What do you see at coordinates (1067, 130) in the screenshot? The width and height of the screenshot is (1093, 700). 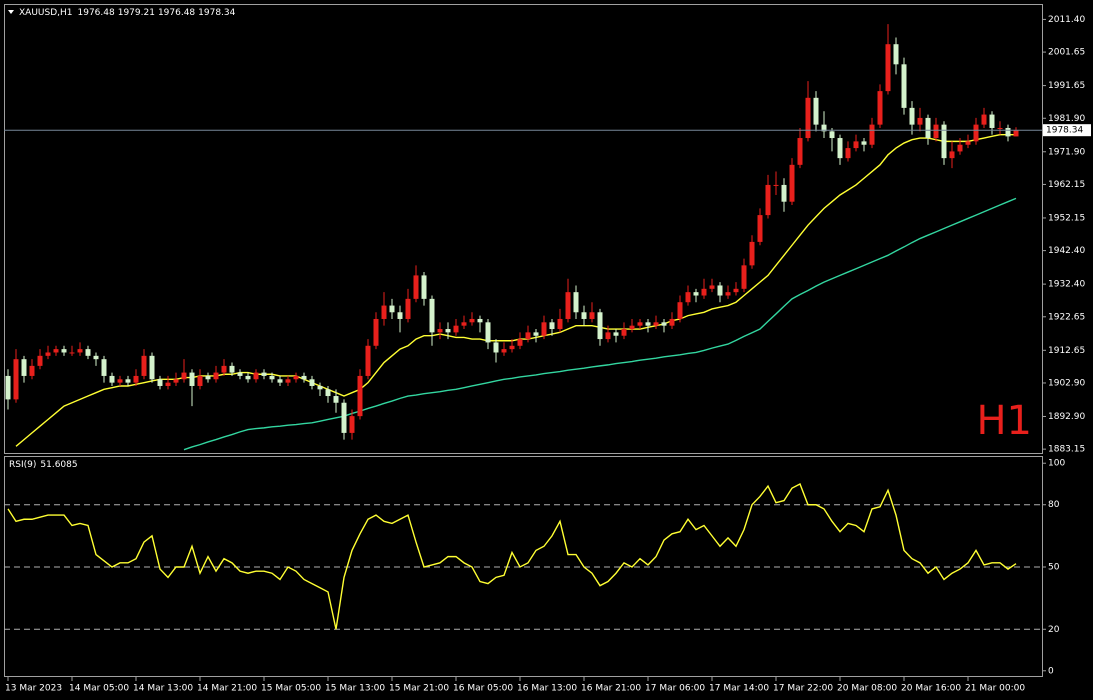 I see `price-label-box` at bounding box center [1067, 130].